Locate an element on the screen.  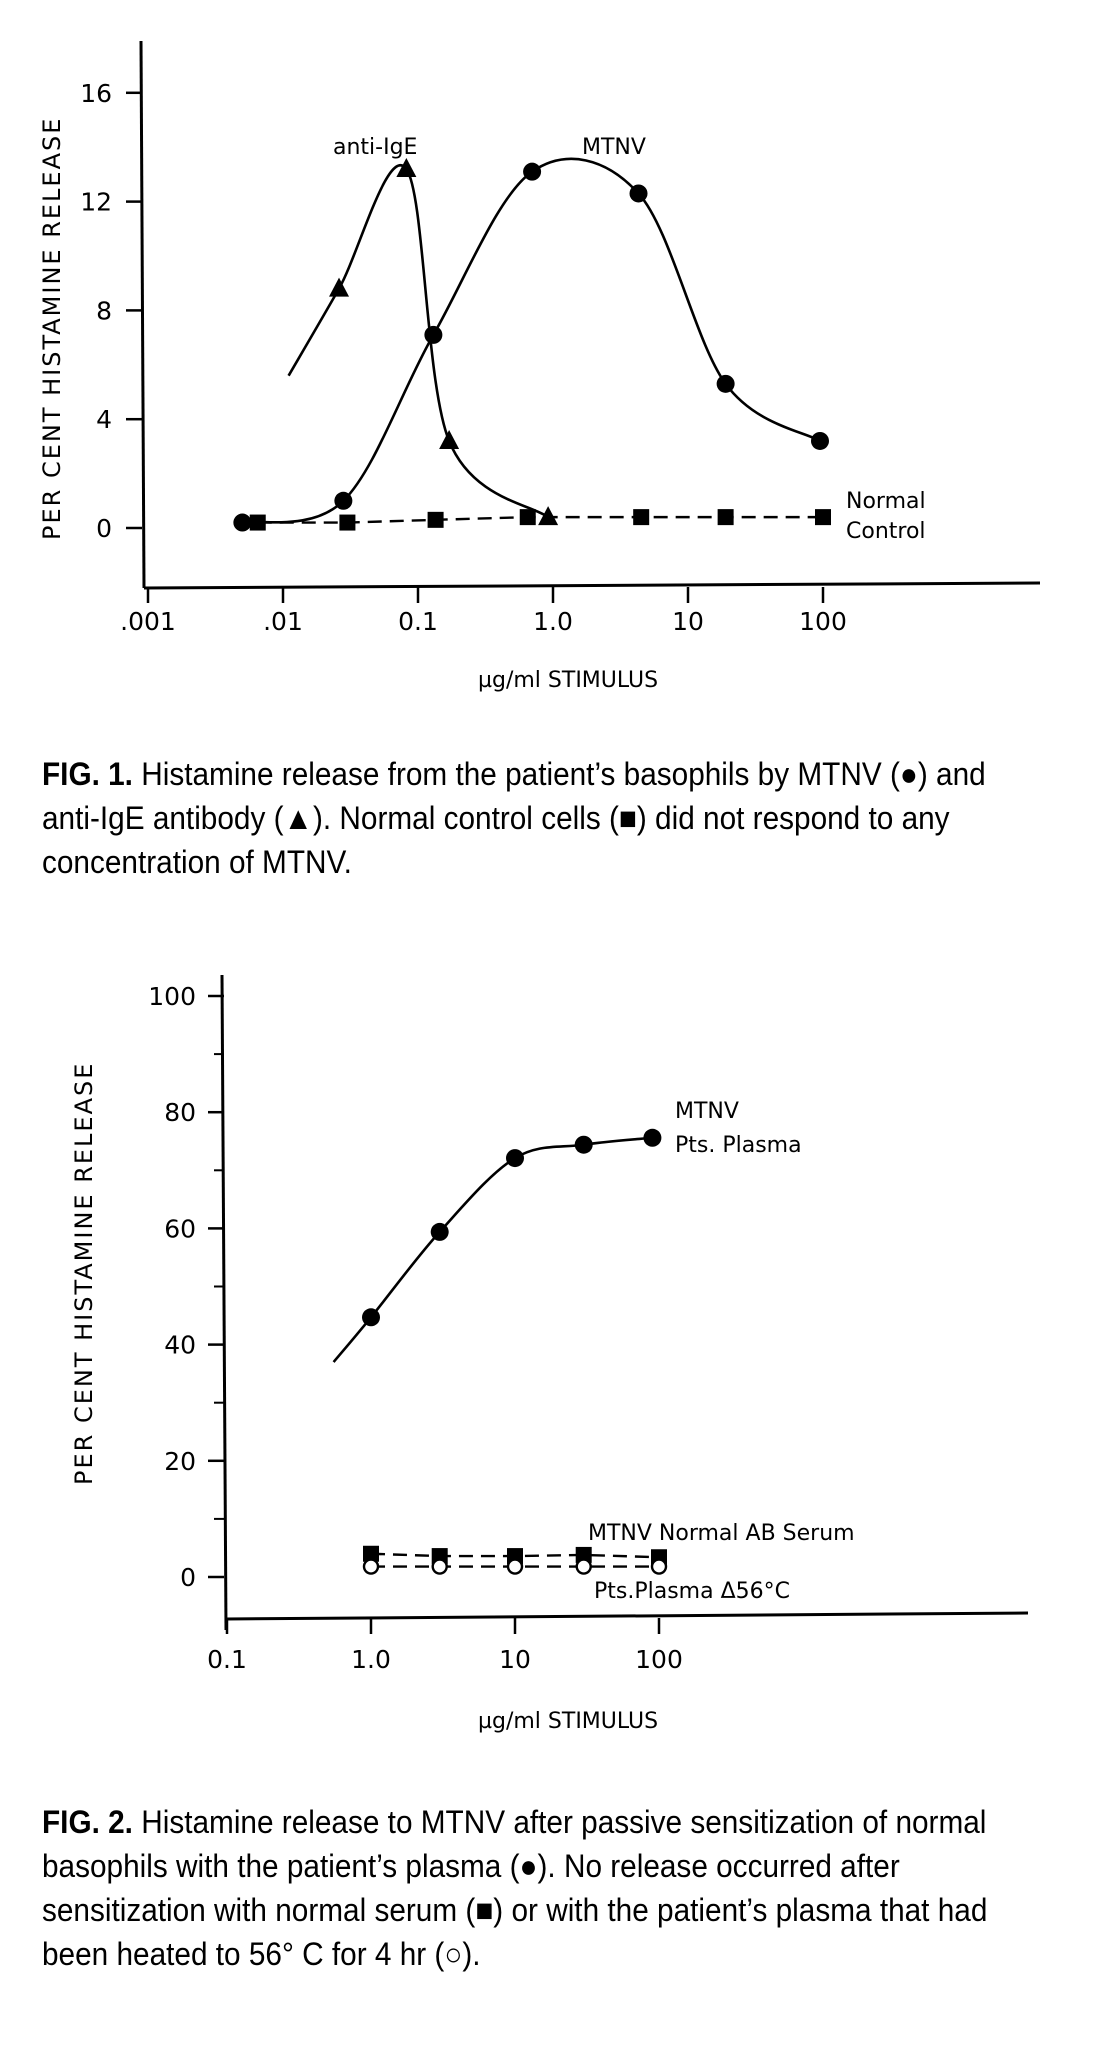
y-tick-label: 4 is located at coordinates (104, 419).